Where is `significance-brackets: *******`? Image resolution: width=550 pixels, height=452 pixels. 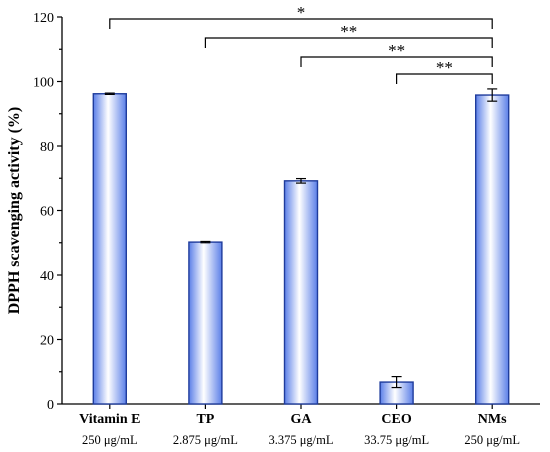 significance-brackets: ******* is located at coordinates (301, 43).